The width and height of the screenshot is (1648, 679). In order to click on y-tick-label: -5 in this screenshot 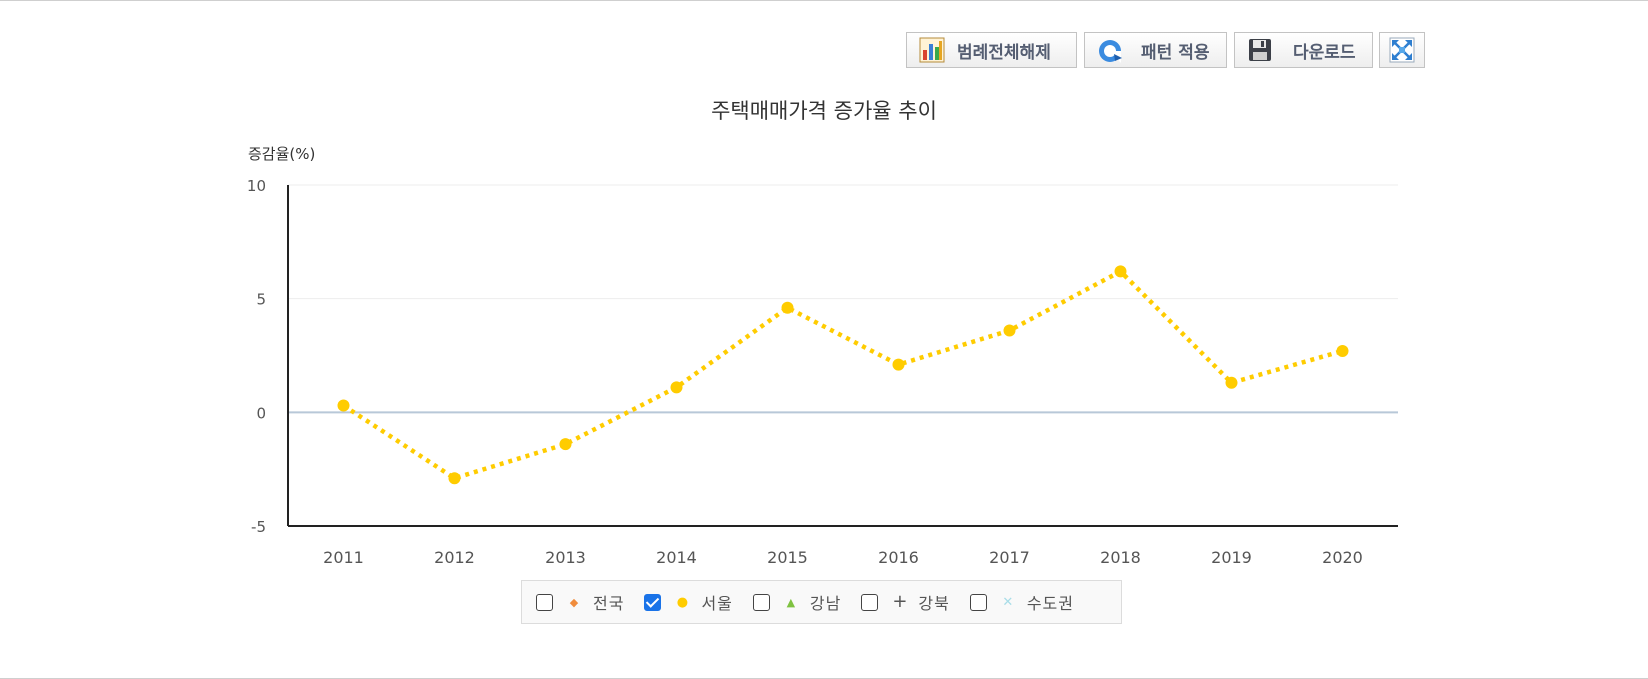, I will do `click(258, 527)`.